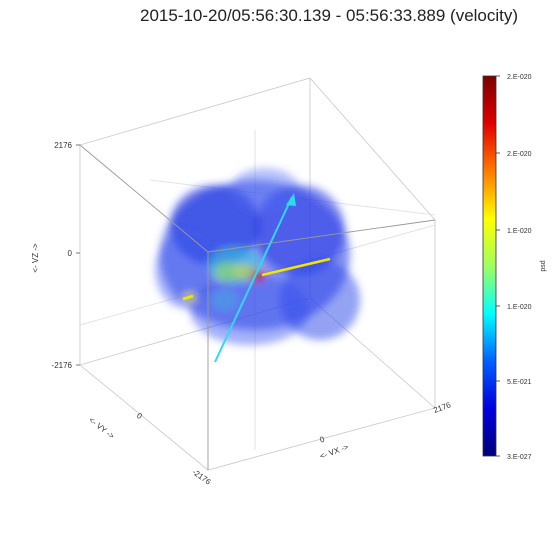 The width and height of the screenshot is (560, 560). Describe the element at coordinates (35, 258) in the screenshot. I see `z-axis-label: <- VZ ->` at that location.